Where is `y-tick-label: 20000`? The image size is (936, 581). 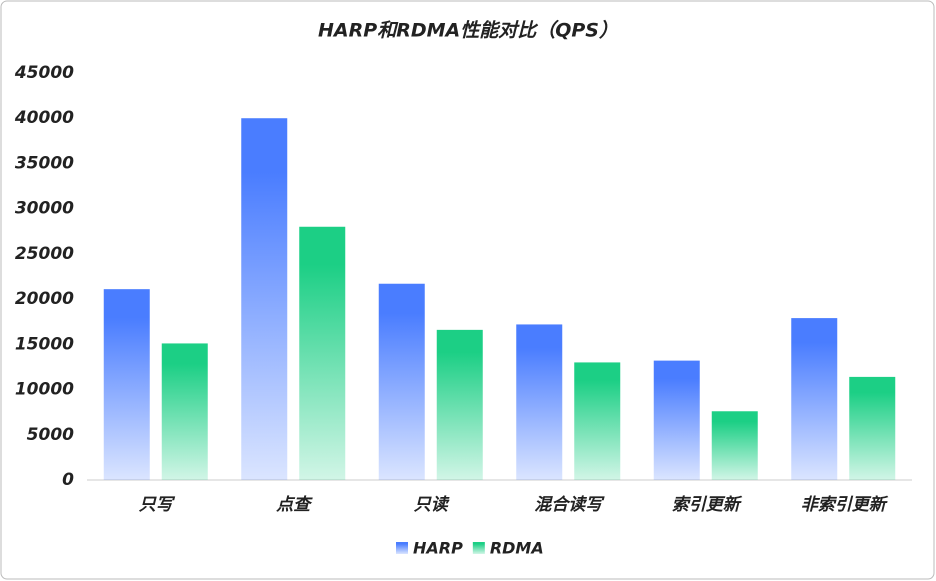
y-tick-label: 20000 is located at coordinates (44, 299).